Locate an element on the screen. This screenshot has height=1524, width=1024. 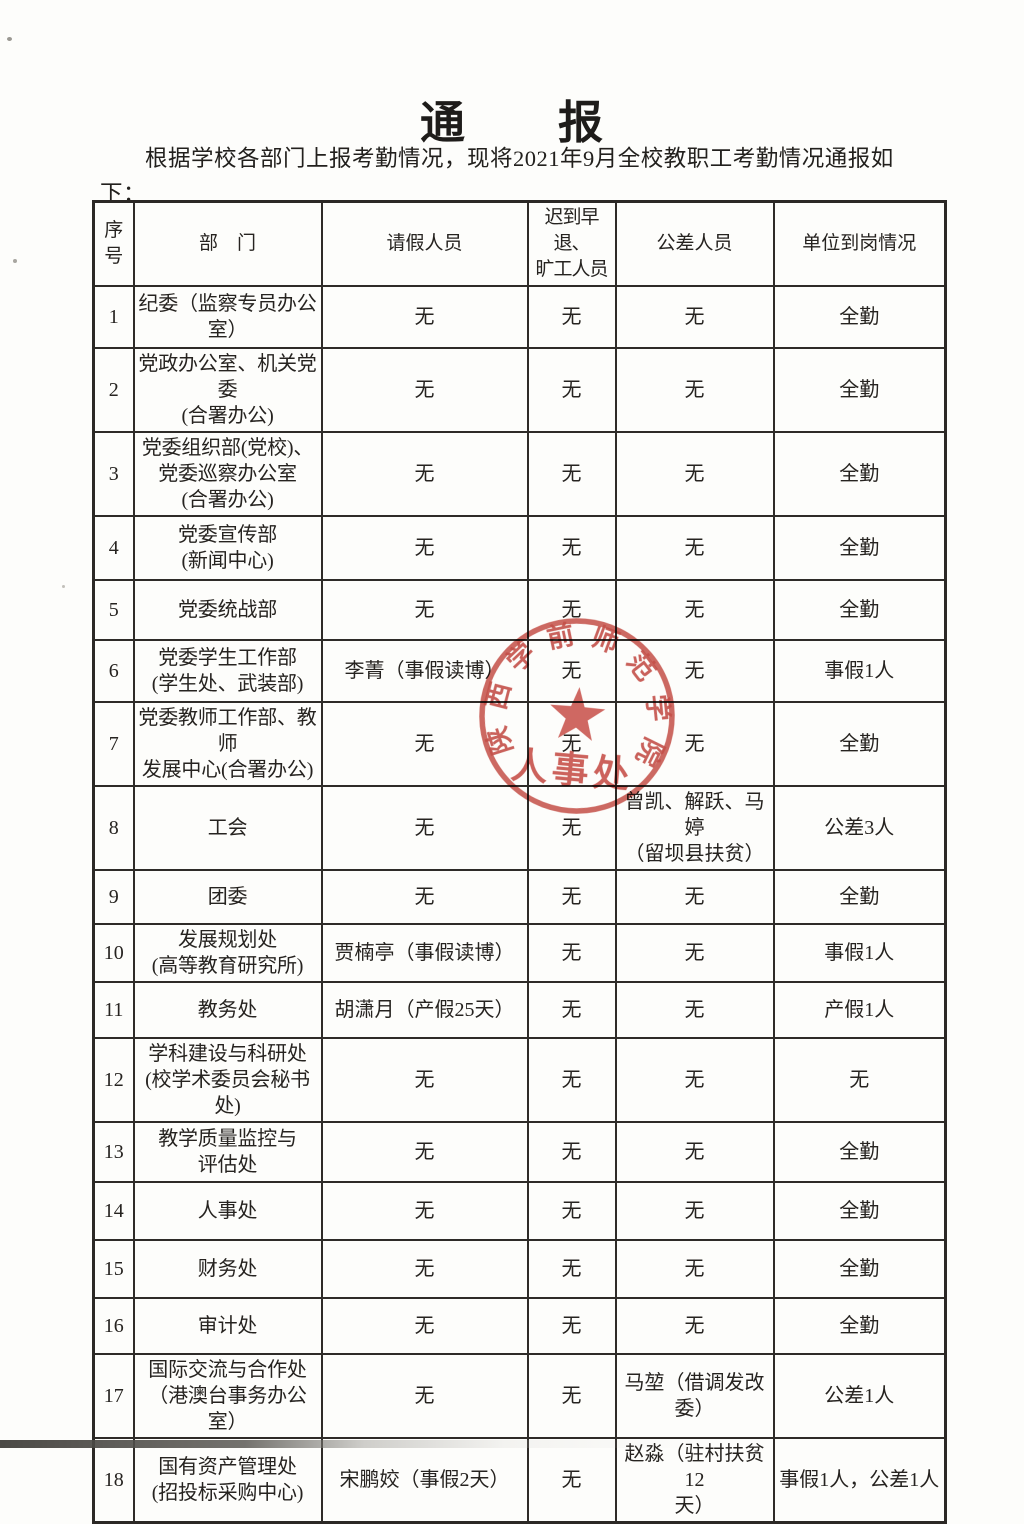
cell-no: 13 is located at coordinates (113, 1152).